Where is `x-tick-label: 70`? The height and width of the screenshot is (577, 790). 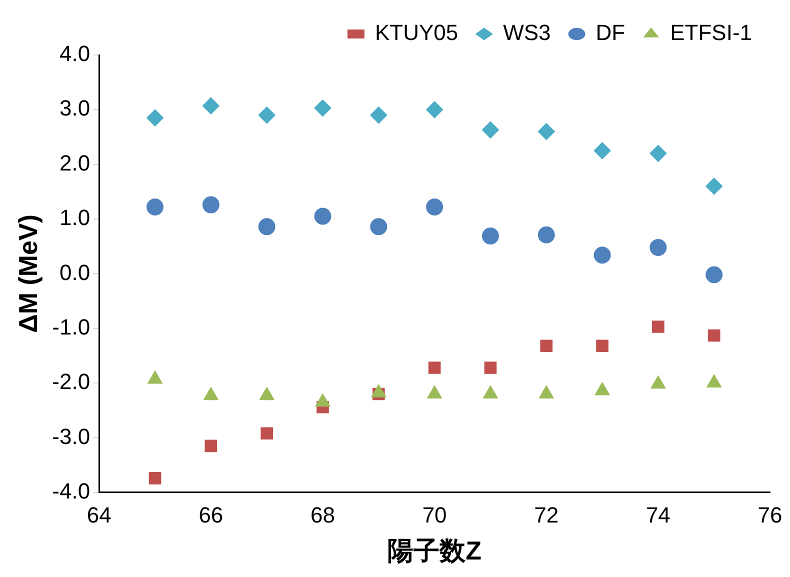
x-tick-label: 70 is located at coordinates (434, 515).